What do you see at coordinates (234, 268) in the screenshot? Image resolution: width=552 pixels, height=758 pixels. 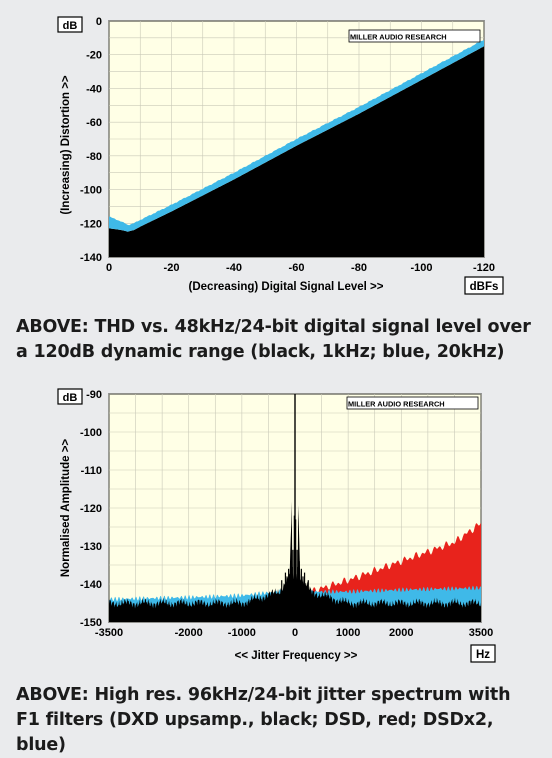 I see `x-tick-label: -40` at bounding box center [234, 268].